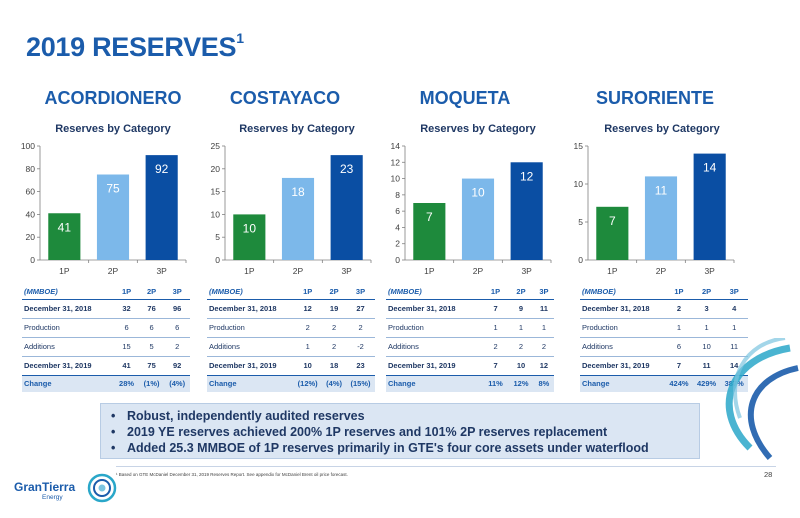 The width and height of the screenshot is (800, 518). Describe the element at coordinates (162, 169) in the screenshot. I see `data-label: 92` at that location.